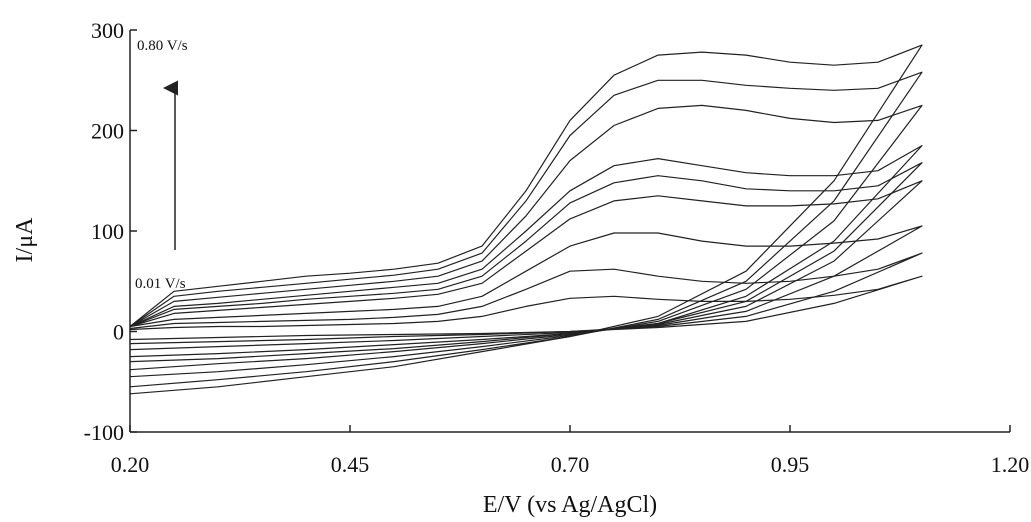  I want to click on x-tick-label: 0.70, so click(570, 464).